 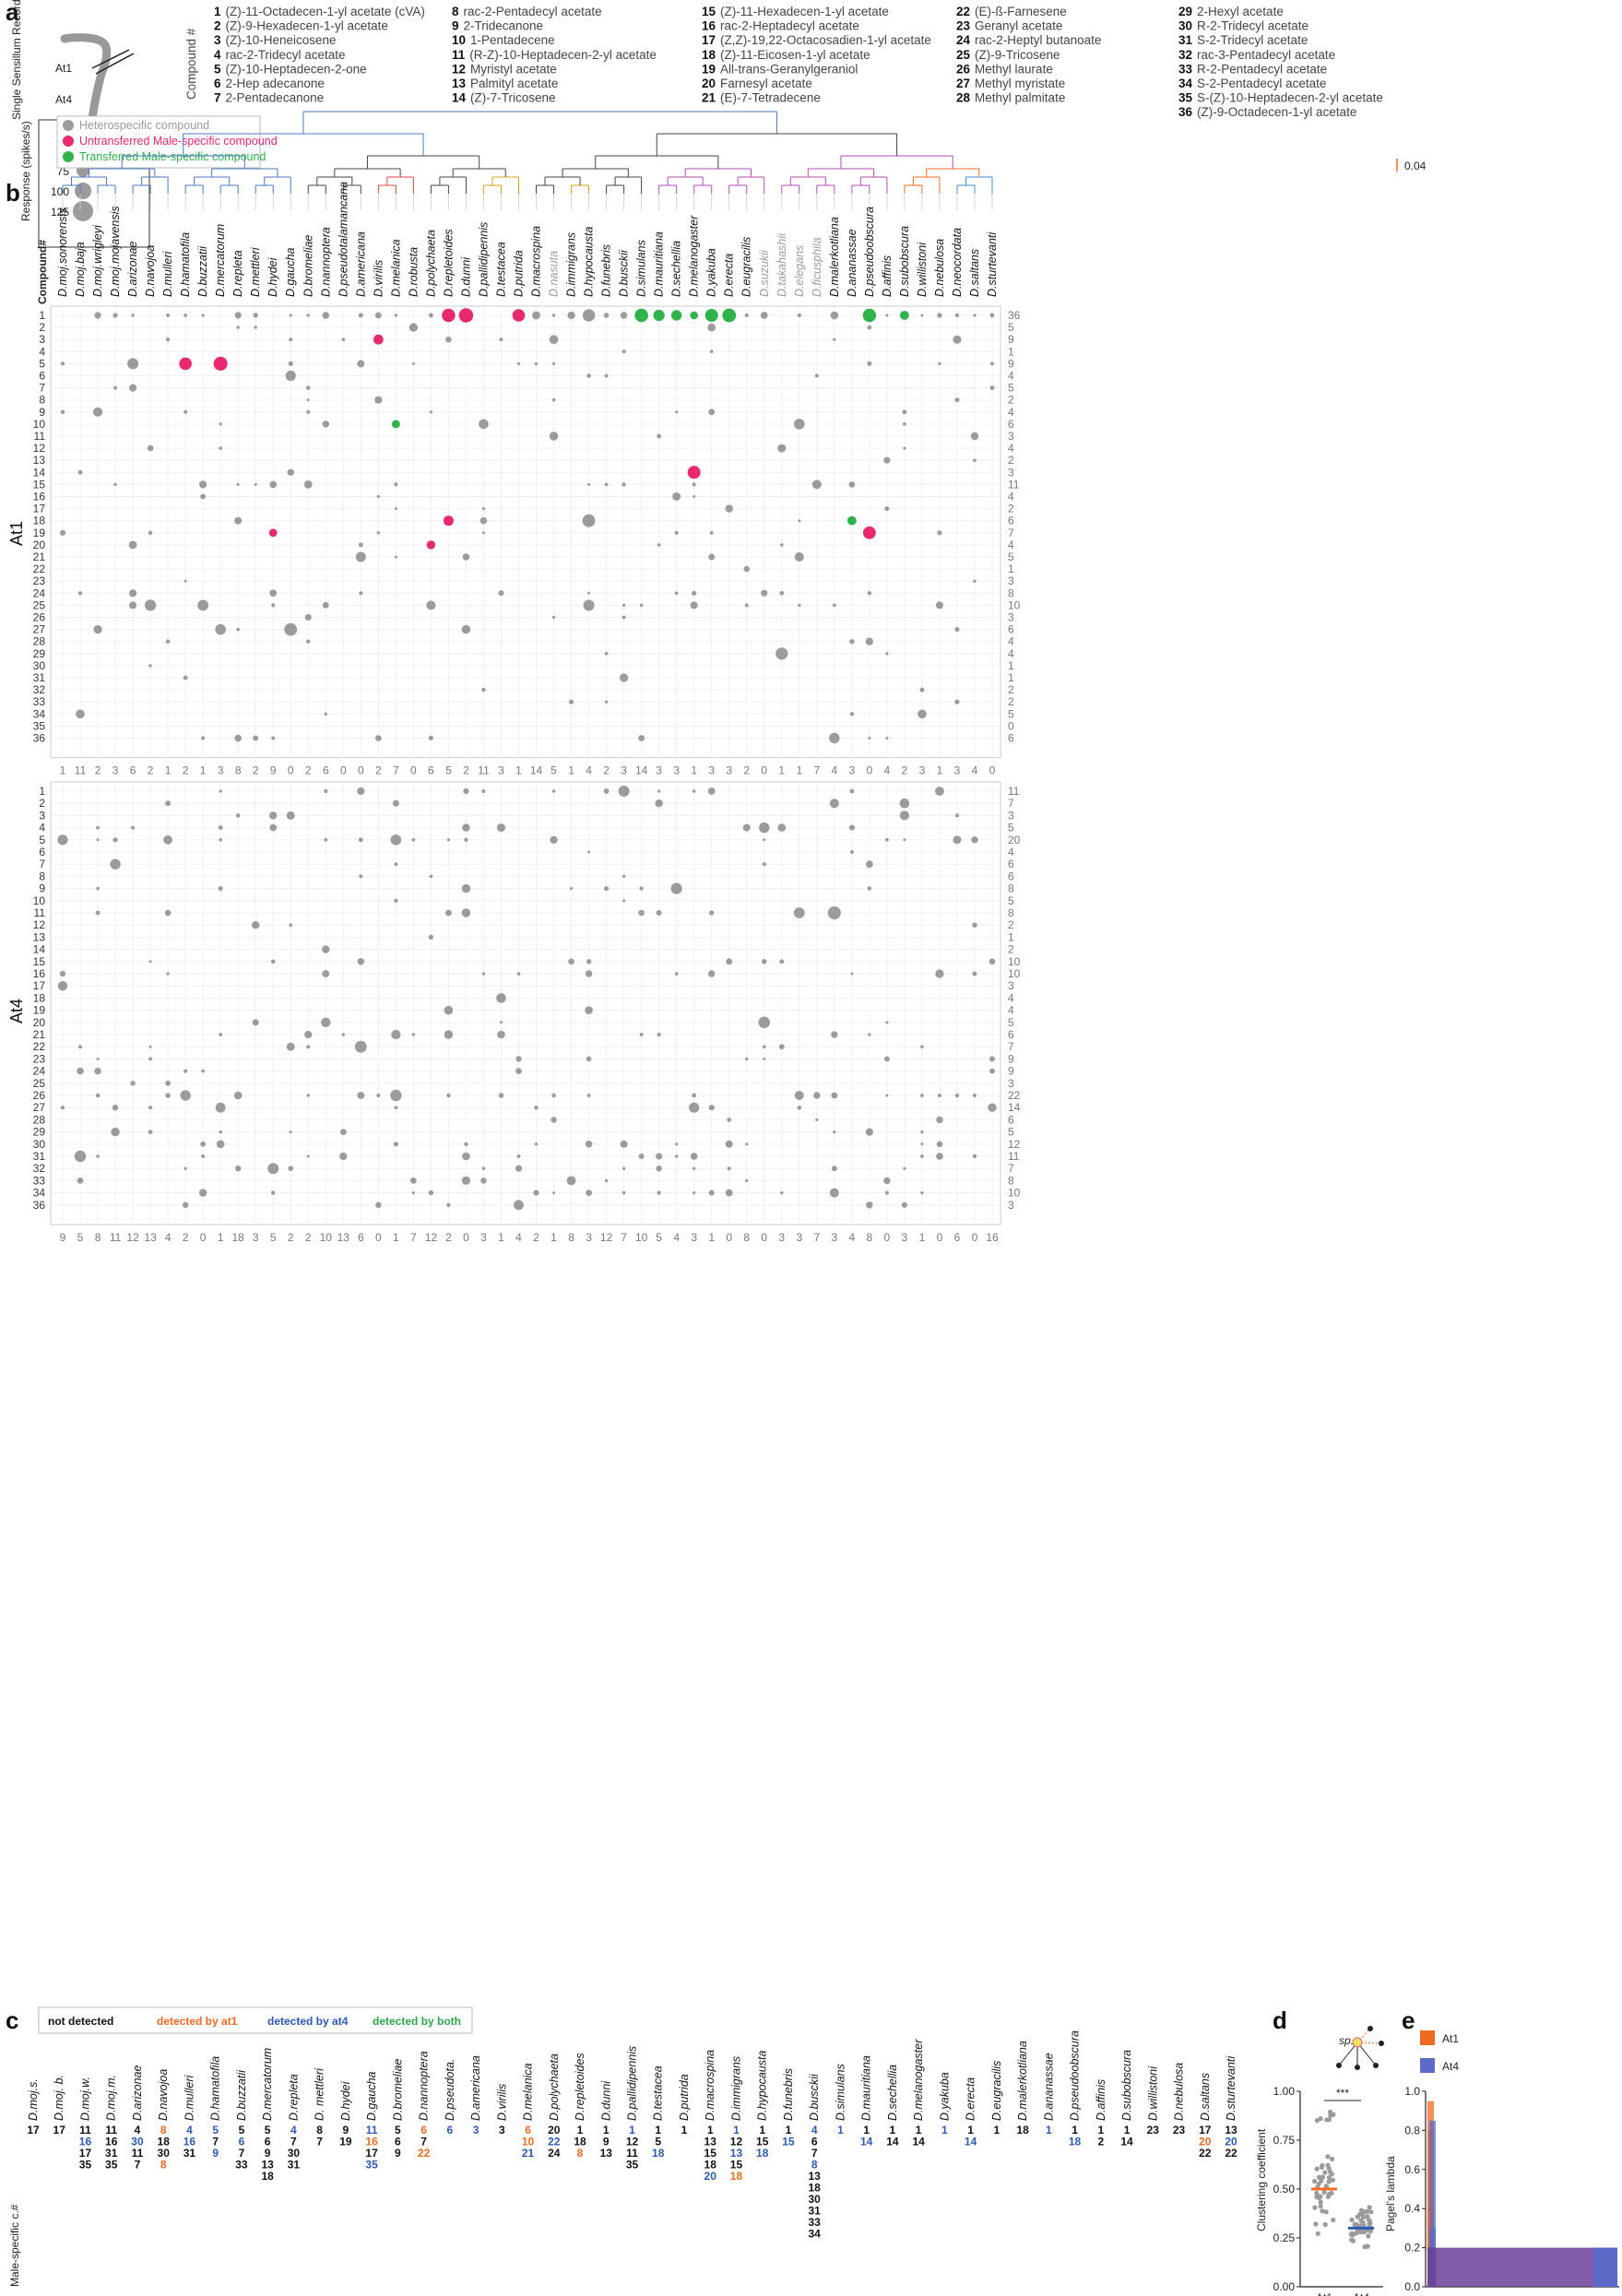 What do you see at coordinates (39, 689) in the screenshot?
I see `y-tick-label: 32` at bounding box center [39, 689].